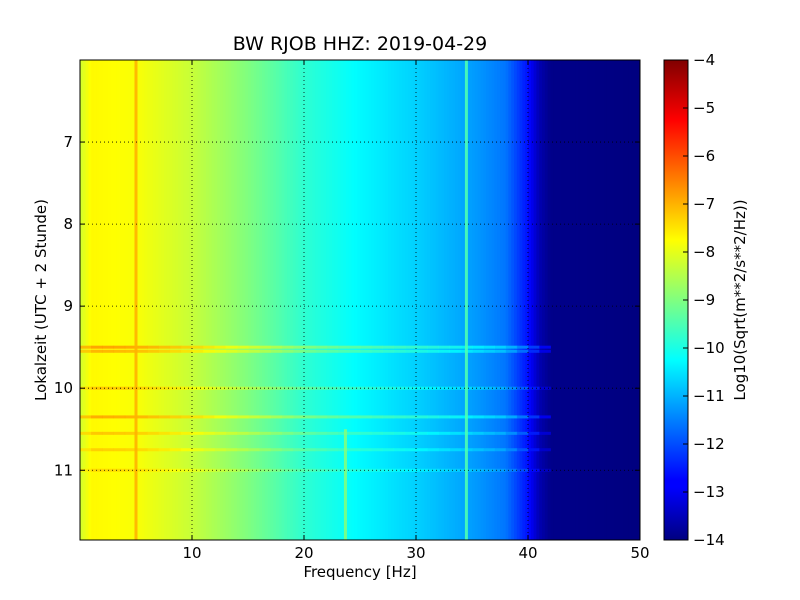 The width and height of the screenshot is (800, 600). What do you see at coordinates (709, 492) in the screenshot?
I see `colorbar-tick-label: −13` at bounding box center [709, 492].